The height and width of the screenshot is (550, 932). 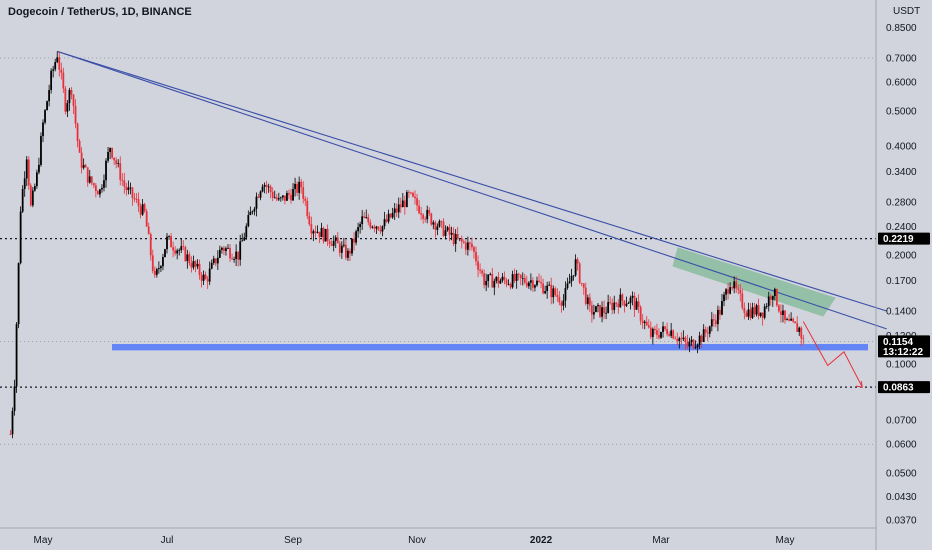 I want to click on price-tick-label: 0.0370, so click(x=901, y=521).